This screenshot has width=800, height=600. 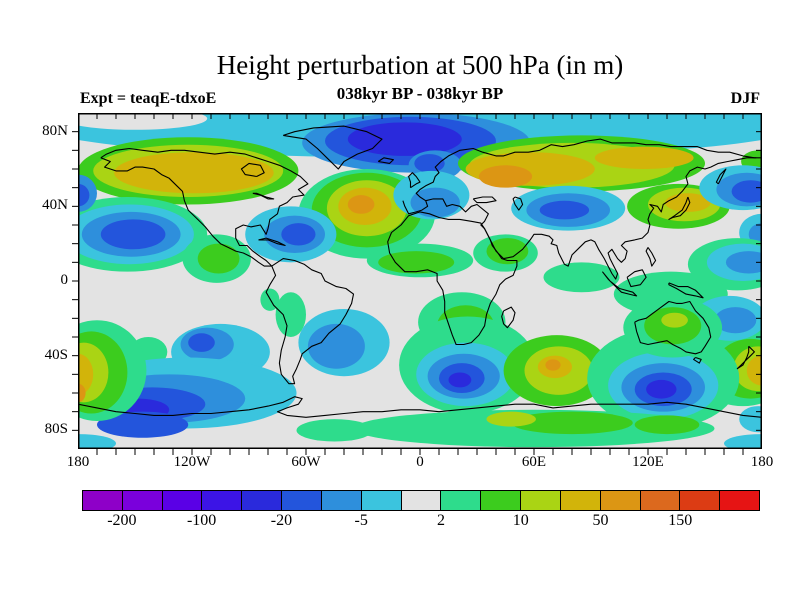 I want to click on lon-tick-label: 60W, so click(x=306, y=462).